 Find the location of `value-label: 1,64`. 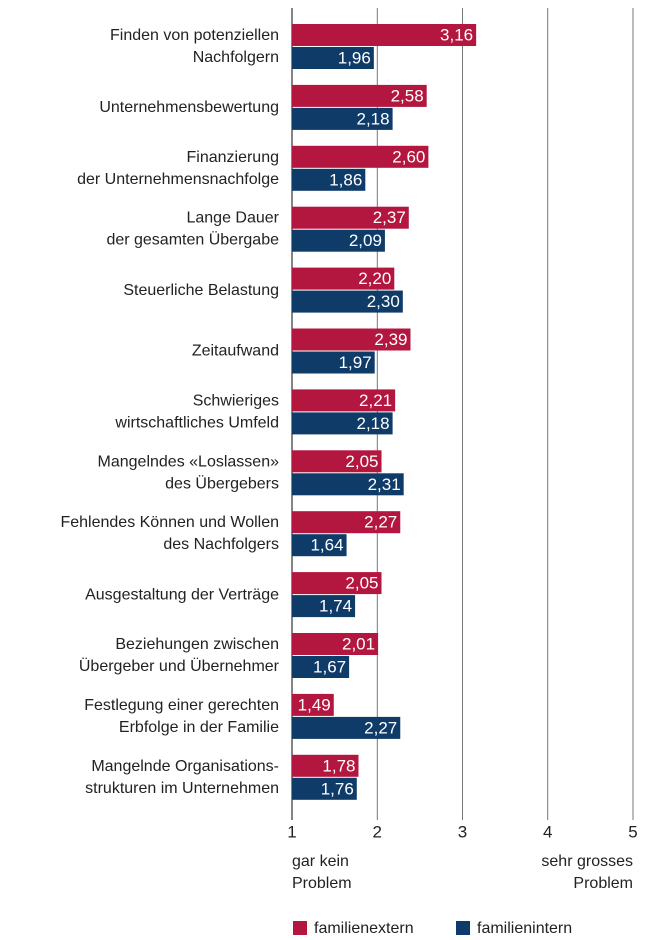

value-label: 1,64 is located at coordinates (326, 545).